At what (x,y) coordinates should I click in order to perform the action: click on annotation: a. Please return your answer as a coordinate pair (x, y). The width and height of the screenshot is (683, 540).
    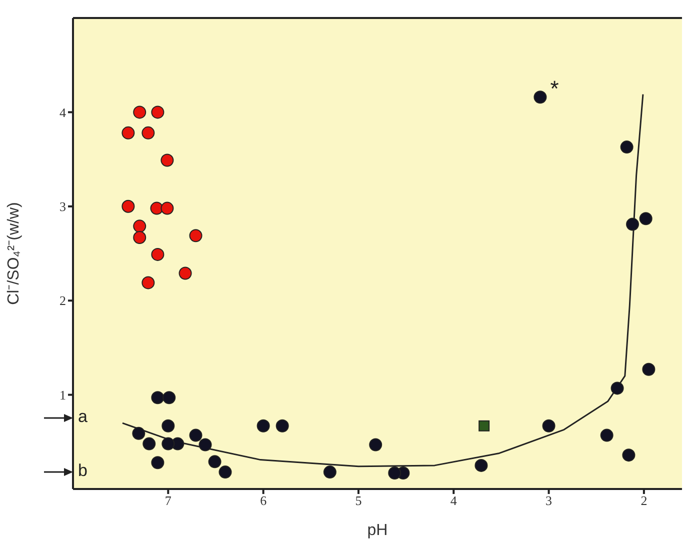
    Looking at the image, I should click on (83, 417).